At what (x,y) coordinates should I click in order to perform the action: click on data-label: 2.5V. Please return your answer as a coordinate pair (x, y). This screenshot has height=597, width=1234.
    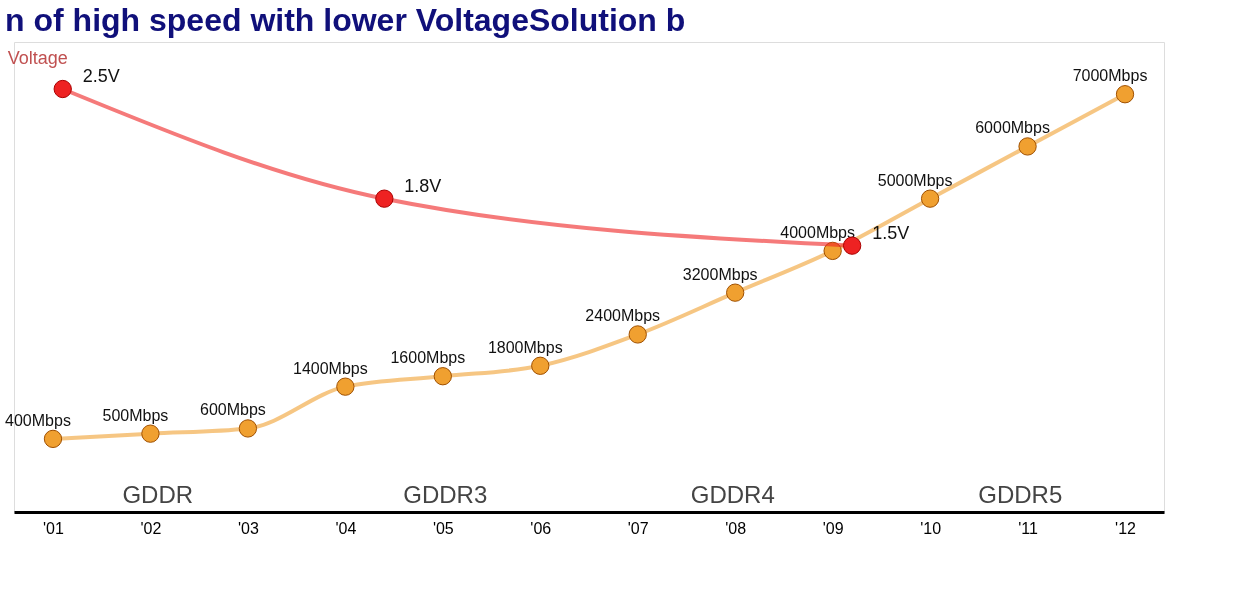
    Looking at the image, I should click on (101, 76).